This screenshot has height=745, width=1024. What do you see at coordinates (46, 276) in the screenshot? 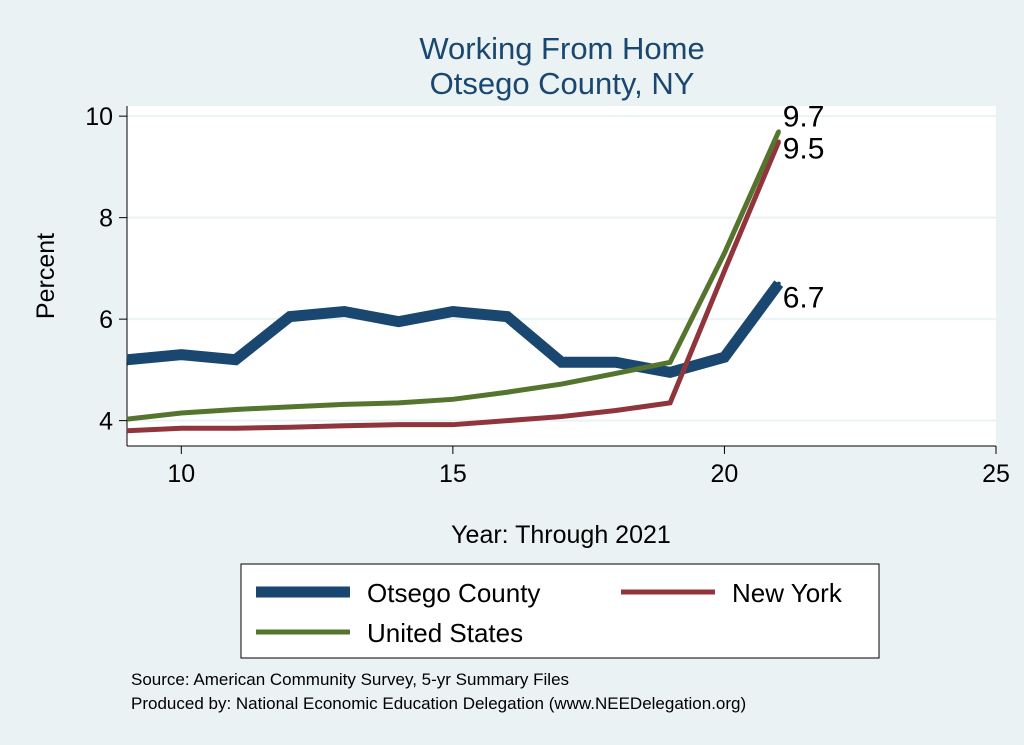
I see `y-axis-title: Percent` at bounding box center [46, 276].